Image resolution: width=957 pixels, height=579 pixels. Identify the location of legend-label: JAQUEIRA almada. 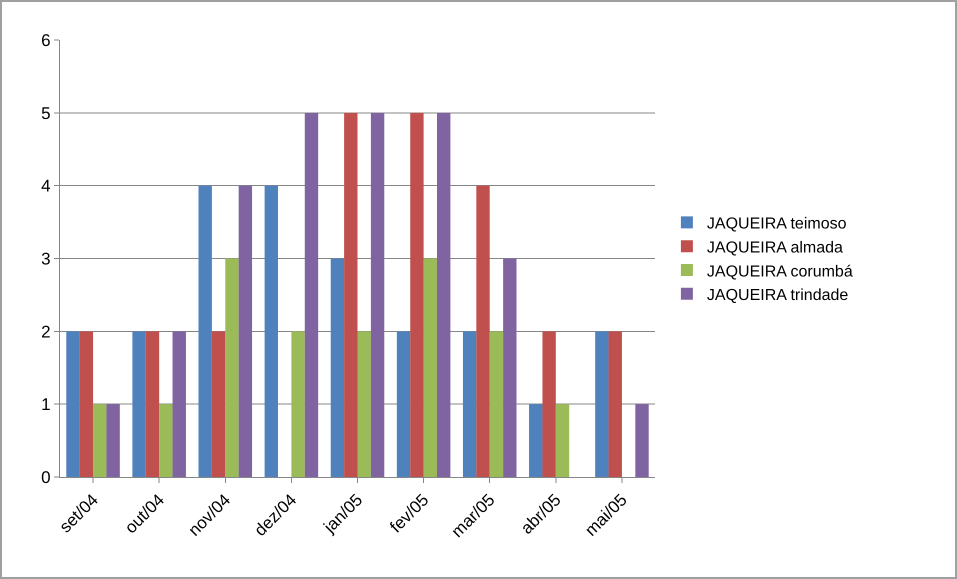
(775, 247).